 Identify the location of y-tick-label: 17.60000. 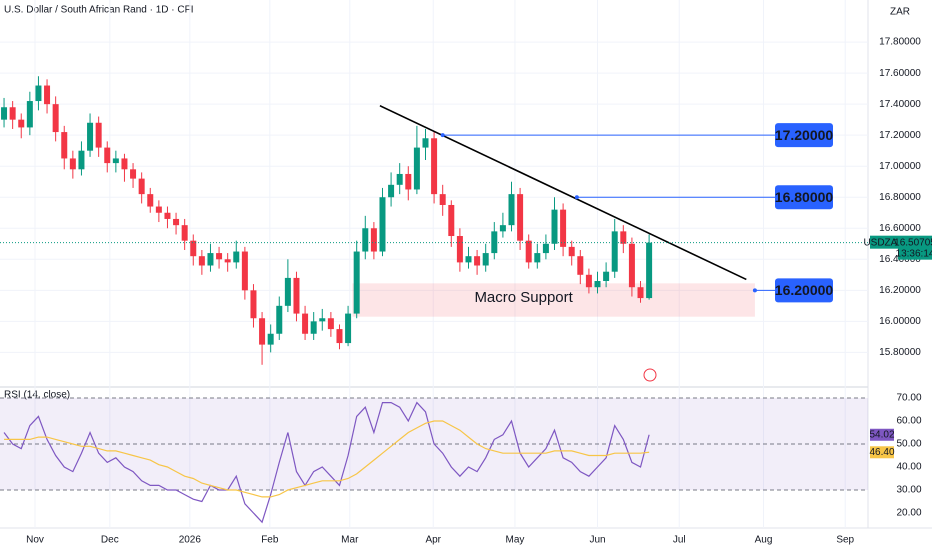
(900, 73).